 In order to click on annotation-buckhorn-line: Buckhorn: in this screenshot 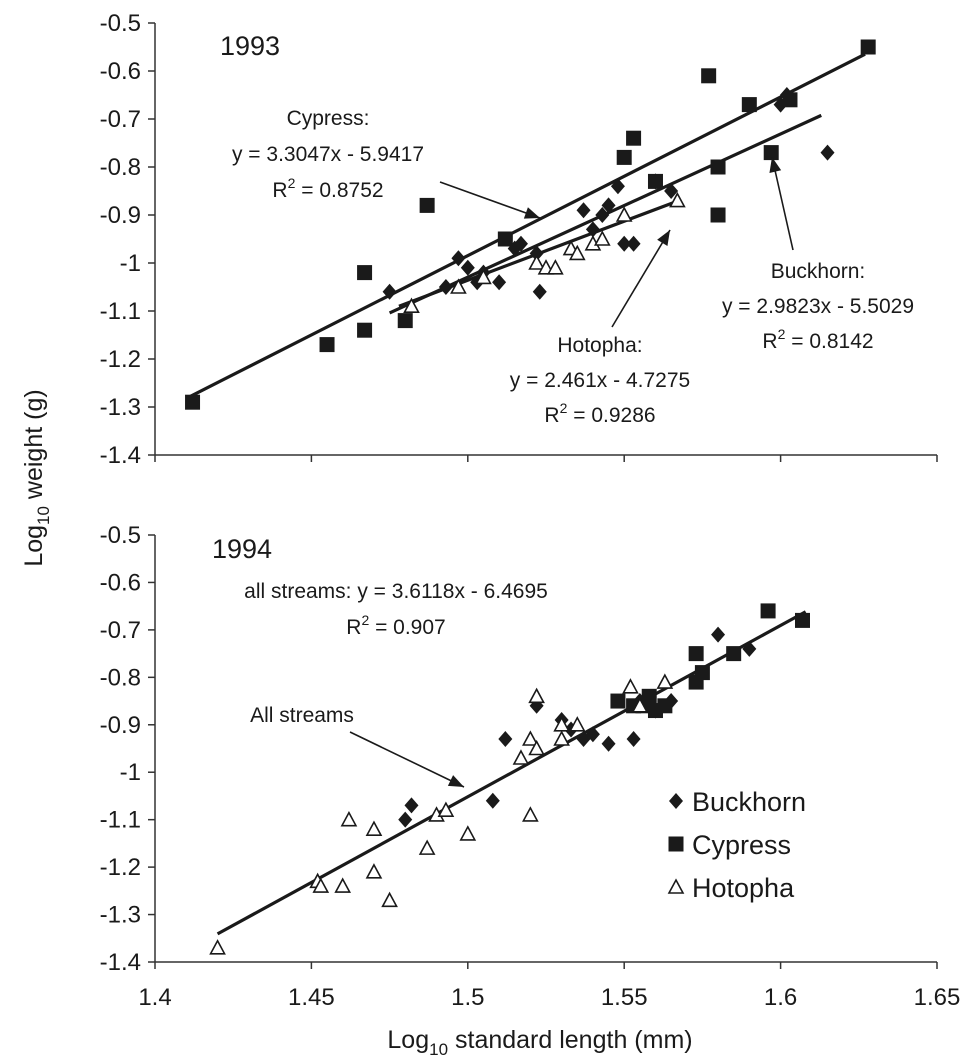, I will do `click(818, 271)`.